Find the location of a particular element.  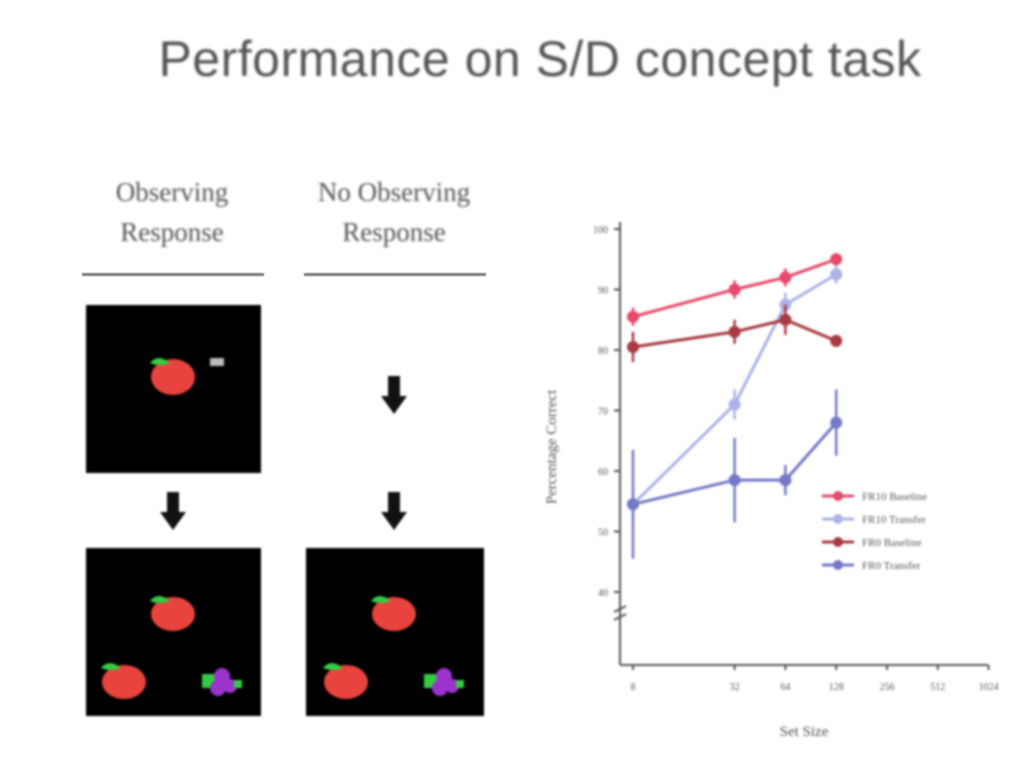

y-tick-label: 100 is located at coordinates (600, 230).